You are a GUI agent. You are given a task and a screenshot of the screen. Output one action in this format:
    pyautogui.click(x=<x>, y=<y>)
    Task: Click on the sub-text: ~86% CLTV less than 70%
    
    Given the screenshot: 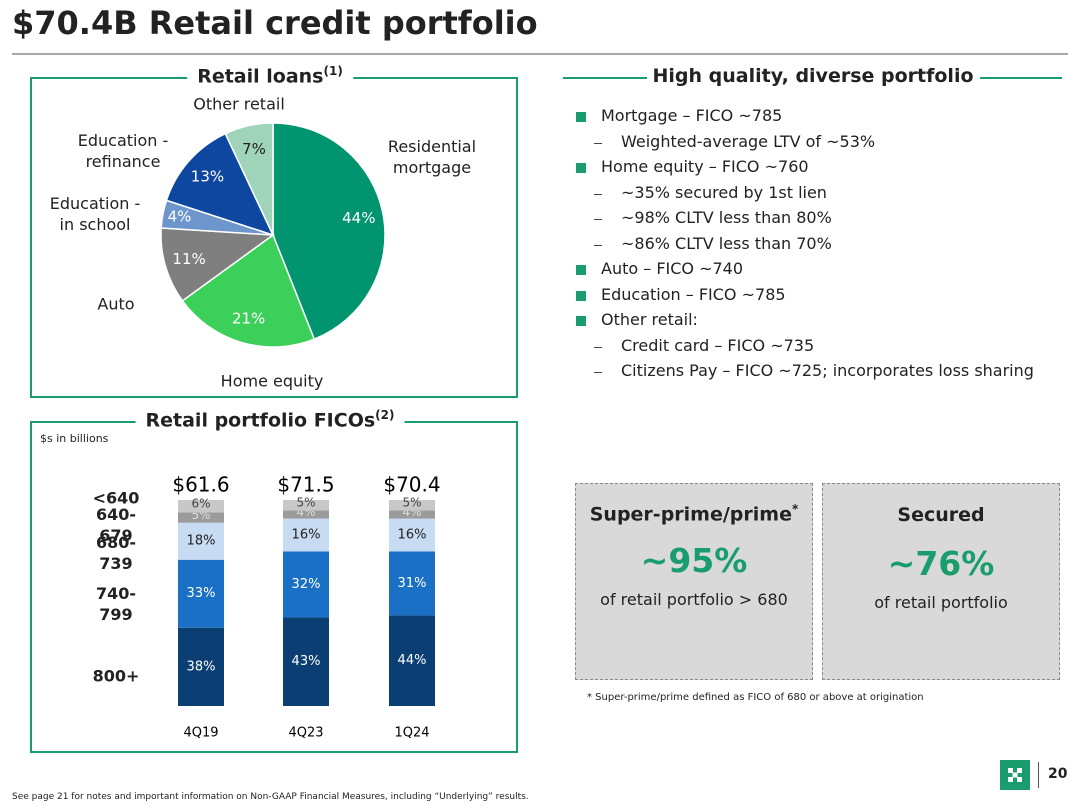 What is the action you would take?
    pyautogui.click(x=726, y=243)
    